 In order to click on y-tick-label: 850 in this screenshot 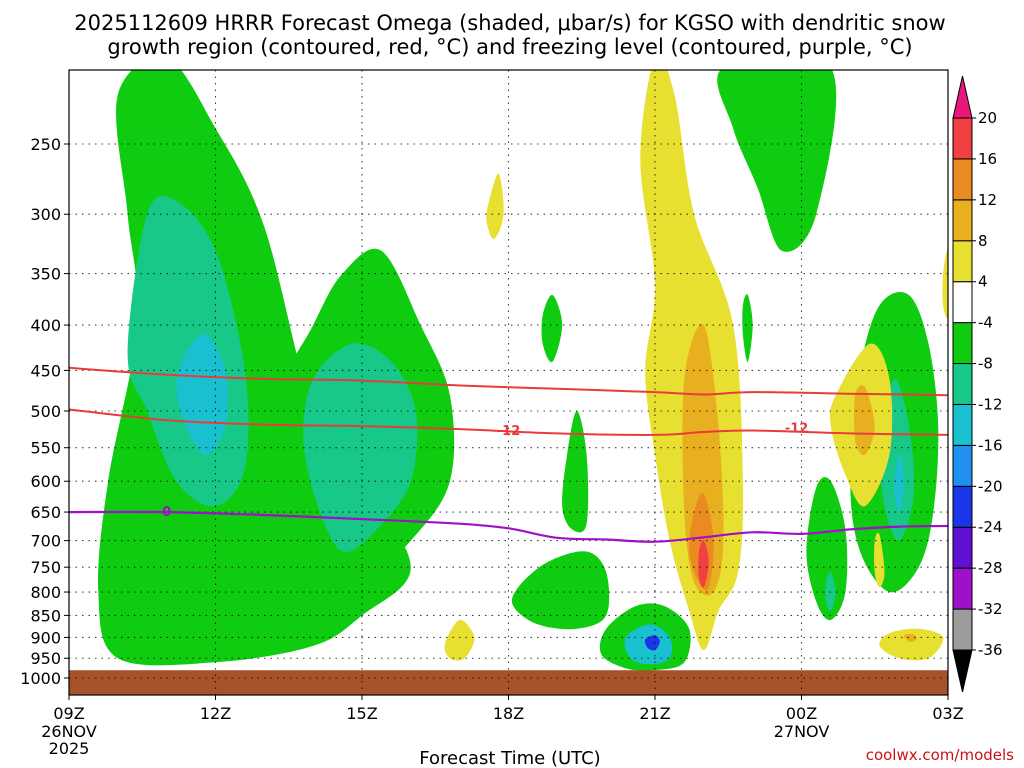, I will do `click(45, 615)`.